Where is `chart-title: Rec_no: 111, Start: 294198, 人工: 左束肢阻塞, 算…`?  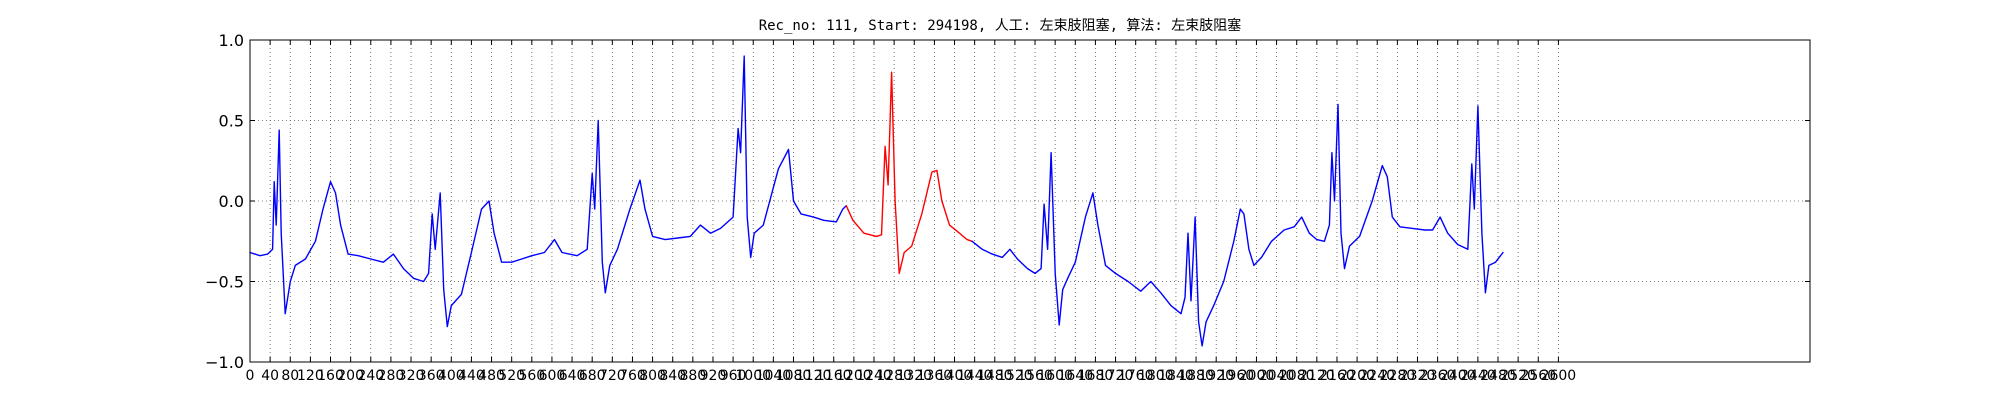
chart-title: Rec_no: 111, Start: 294198, 人工: 左束肢阻塞, 算… is located at coordinates (1000, 25).